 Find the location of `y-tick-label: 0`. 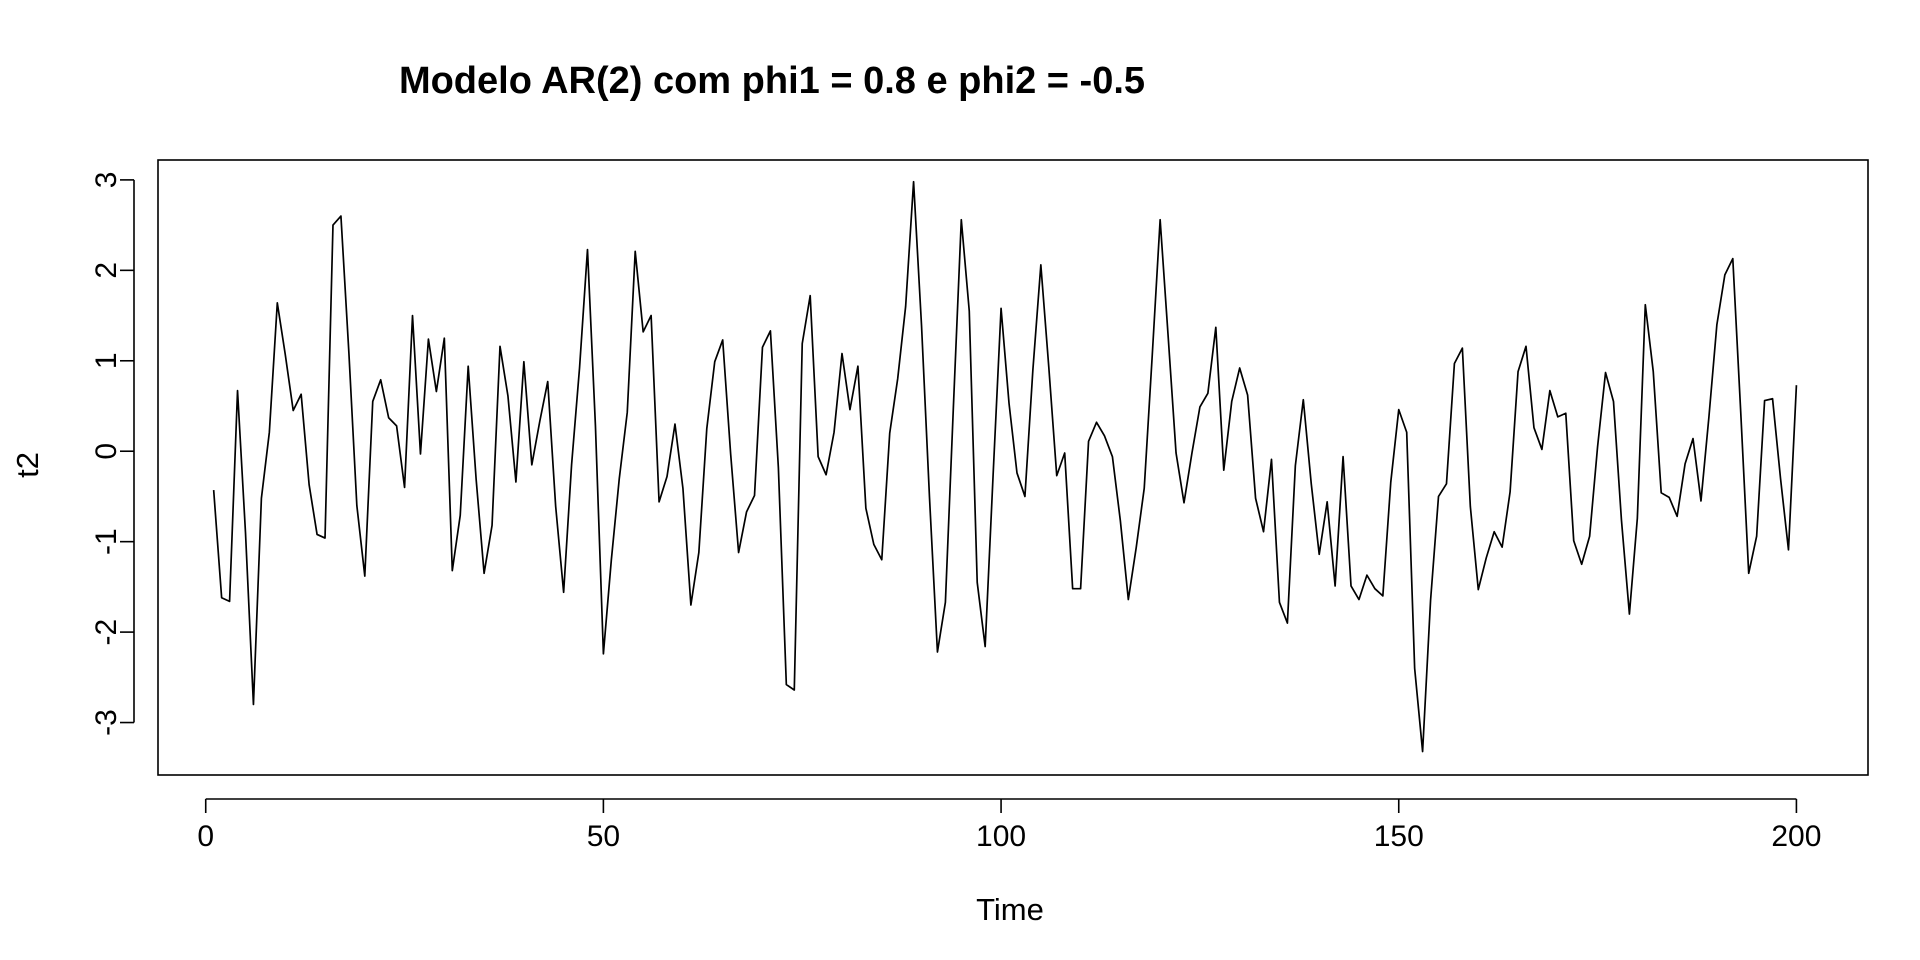

y-tick-label: 0 is located at coordinates (106, 451).